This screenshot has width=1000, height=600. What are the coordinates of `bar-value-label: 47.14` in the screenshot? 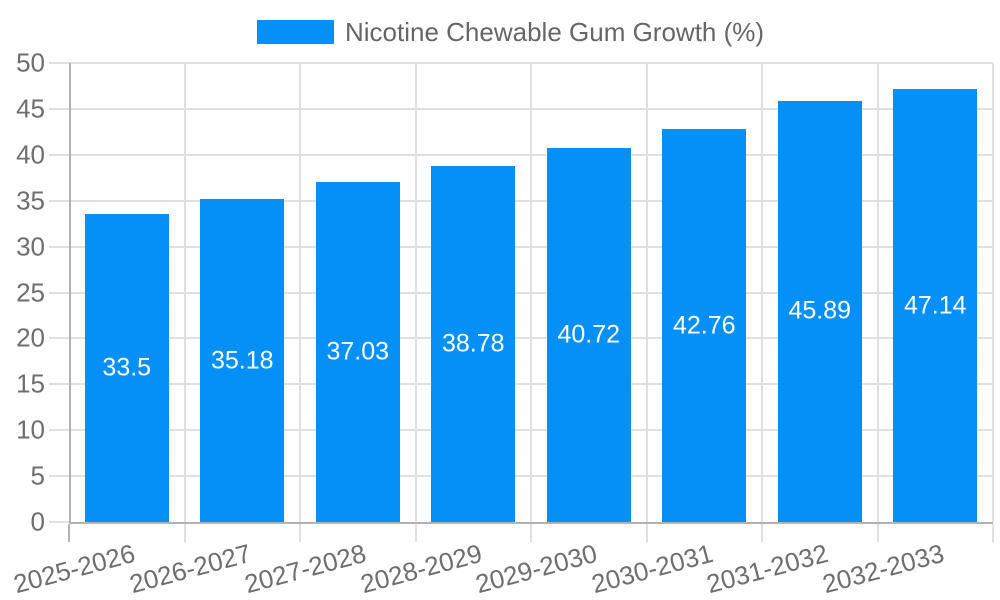 It's located at (935, 305).